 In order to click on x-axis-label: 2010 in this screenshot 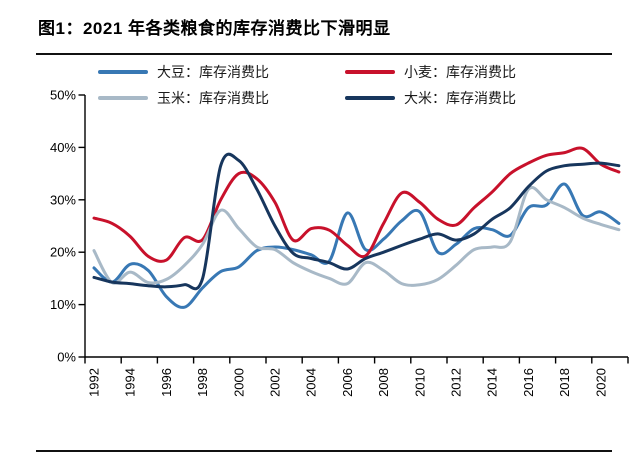, I will do `click(419, 382)`.